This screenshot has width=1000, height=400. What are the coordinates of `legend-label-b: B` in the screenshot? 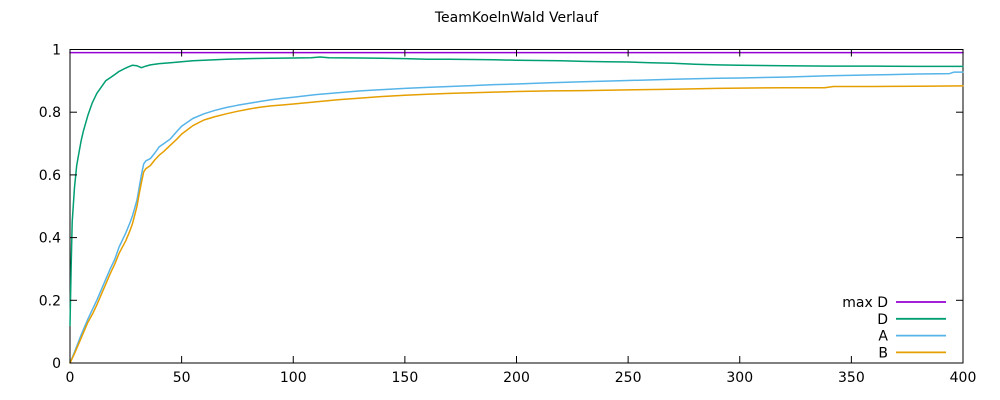 It's located at (883, 353).